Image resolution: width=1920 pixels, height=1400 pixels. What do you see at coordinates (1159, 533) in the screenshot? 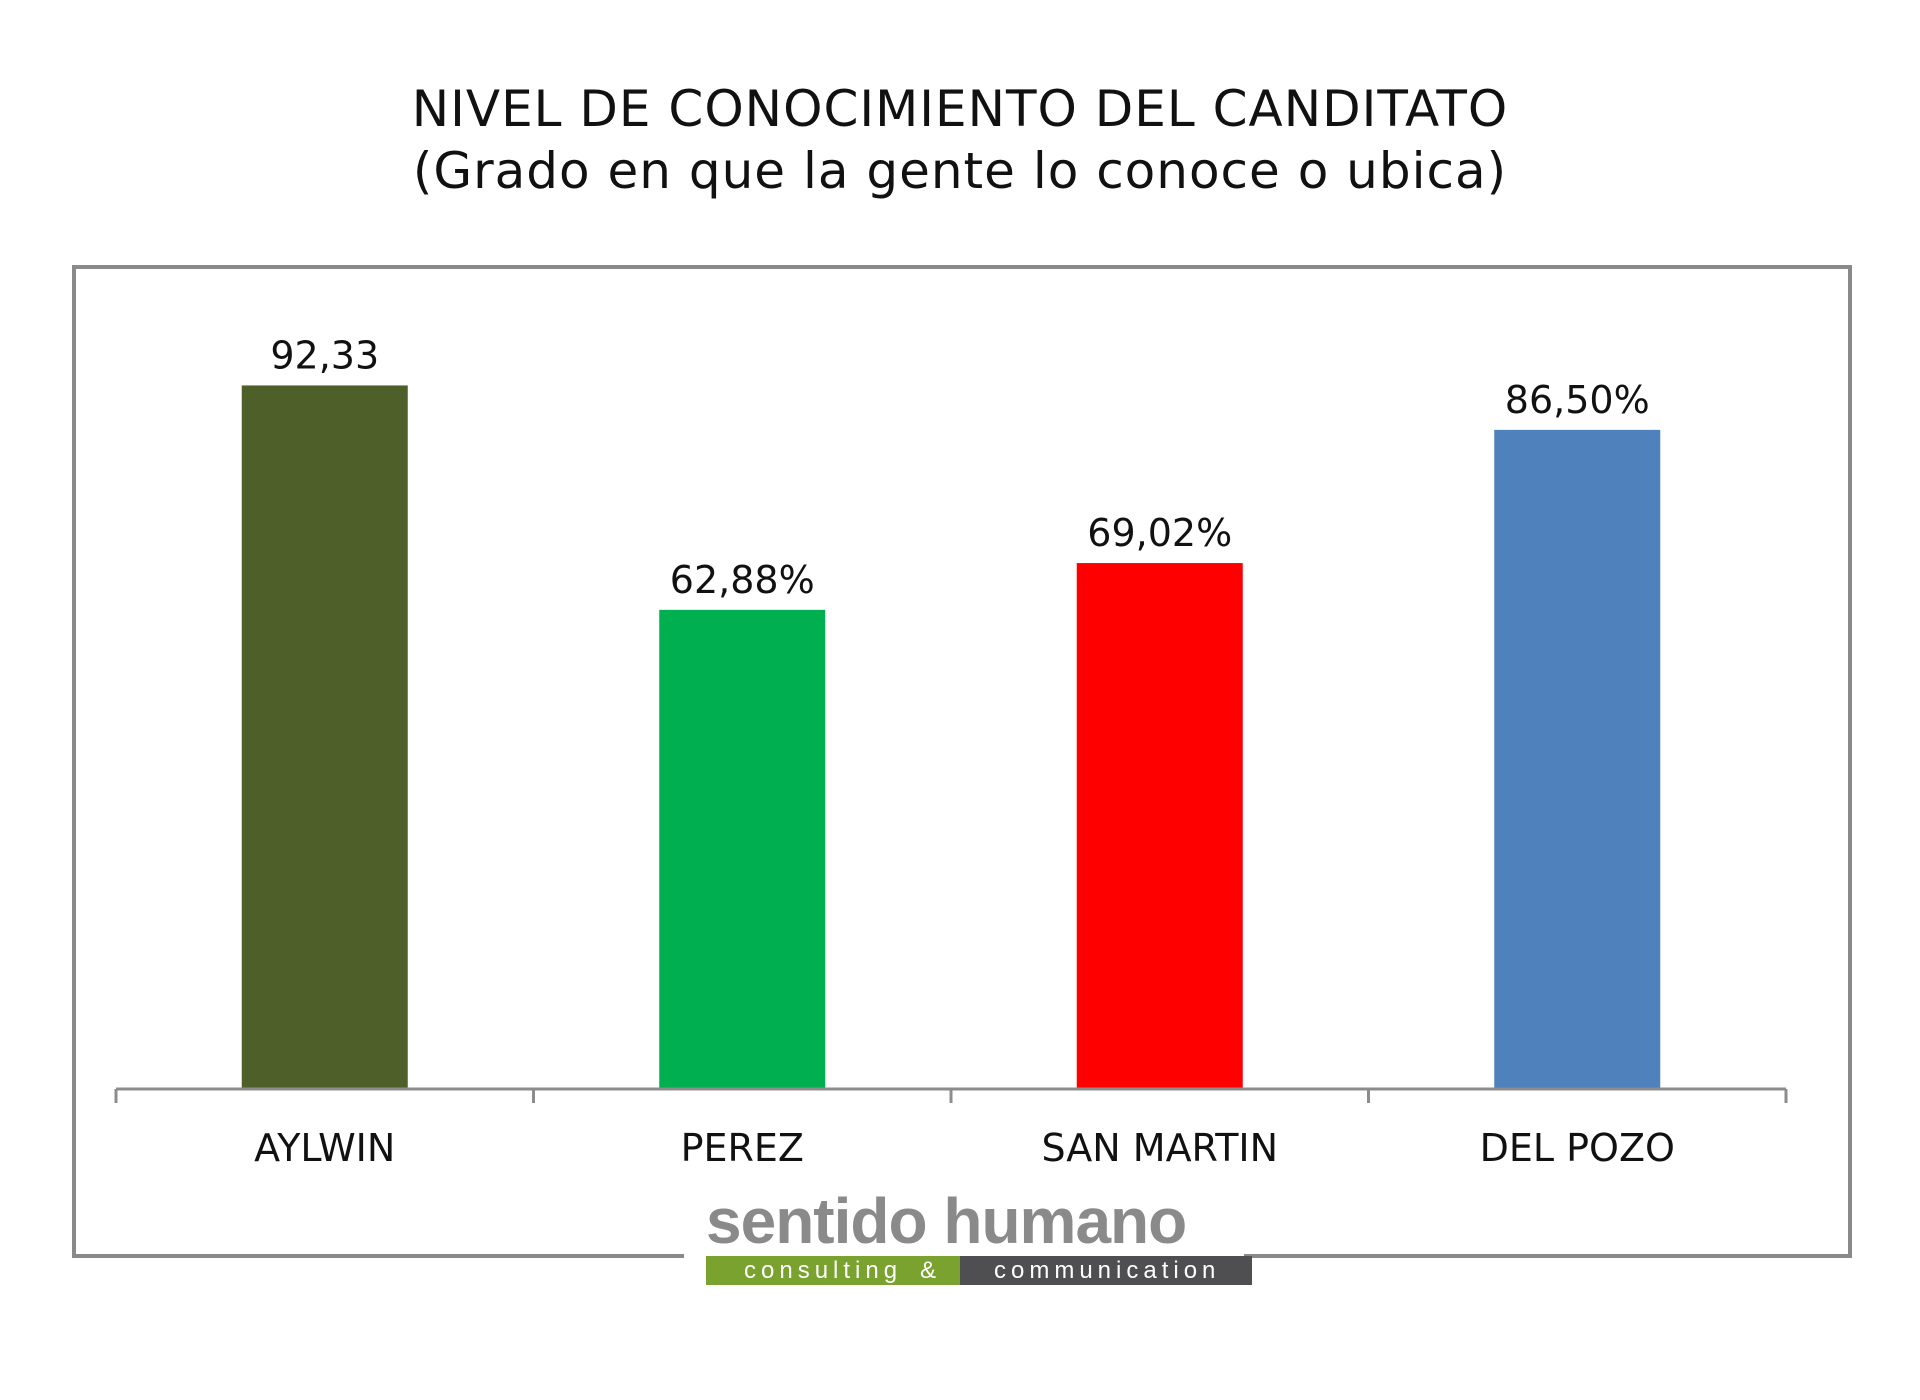
I see `data-label-2: 69,02%` at bounding box center [1159, 533].